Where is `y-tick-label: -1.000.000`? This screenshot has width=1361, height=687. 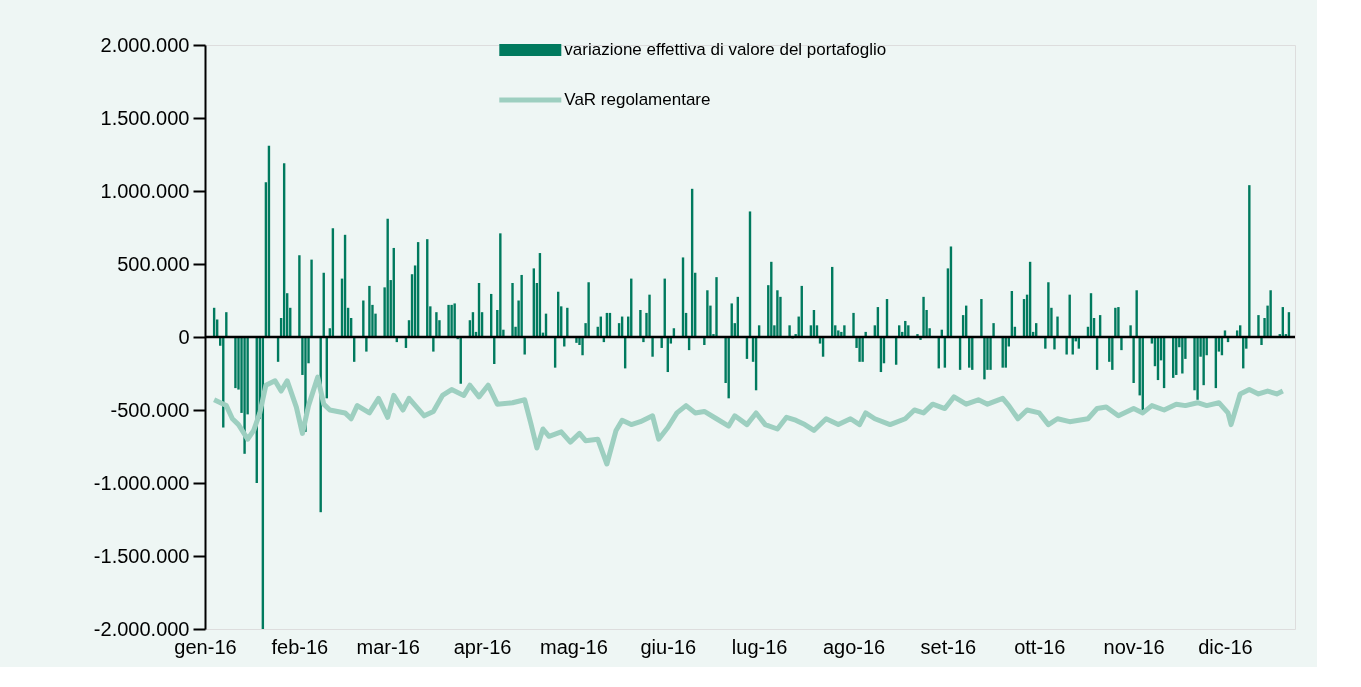 y-tick-label: -1.000.000 is located at coordinates (141, 482).